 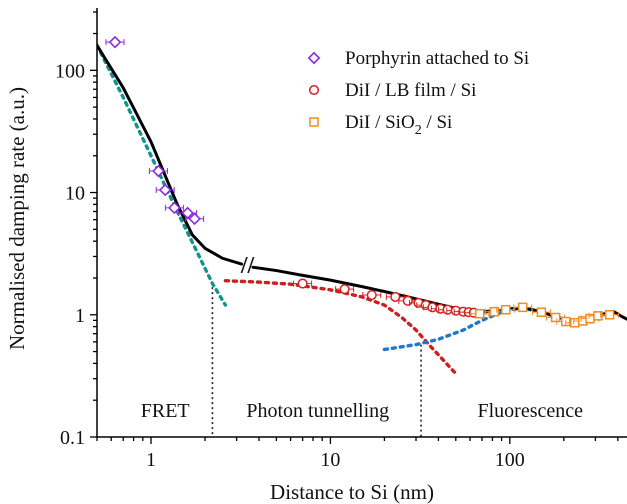 What do you see at coordinates (72, 438) in the screenshot?
I see `y-tick-label: 0.1` at bounding box center [72, 438].